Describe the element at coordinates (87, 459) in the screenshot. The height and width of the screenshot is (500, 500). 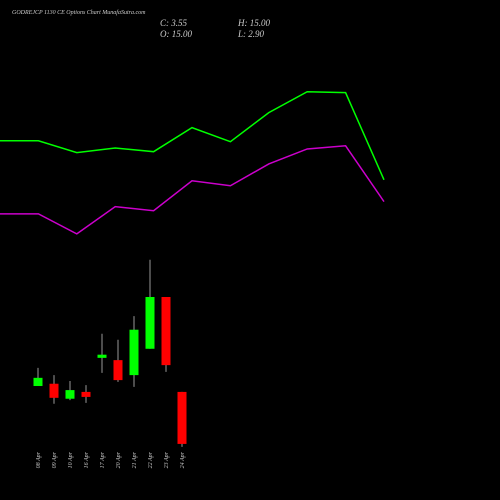
I see `x-tick-label: 16 Apr` at that location.